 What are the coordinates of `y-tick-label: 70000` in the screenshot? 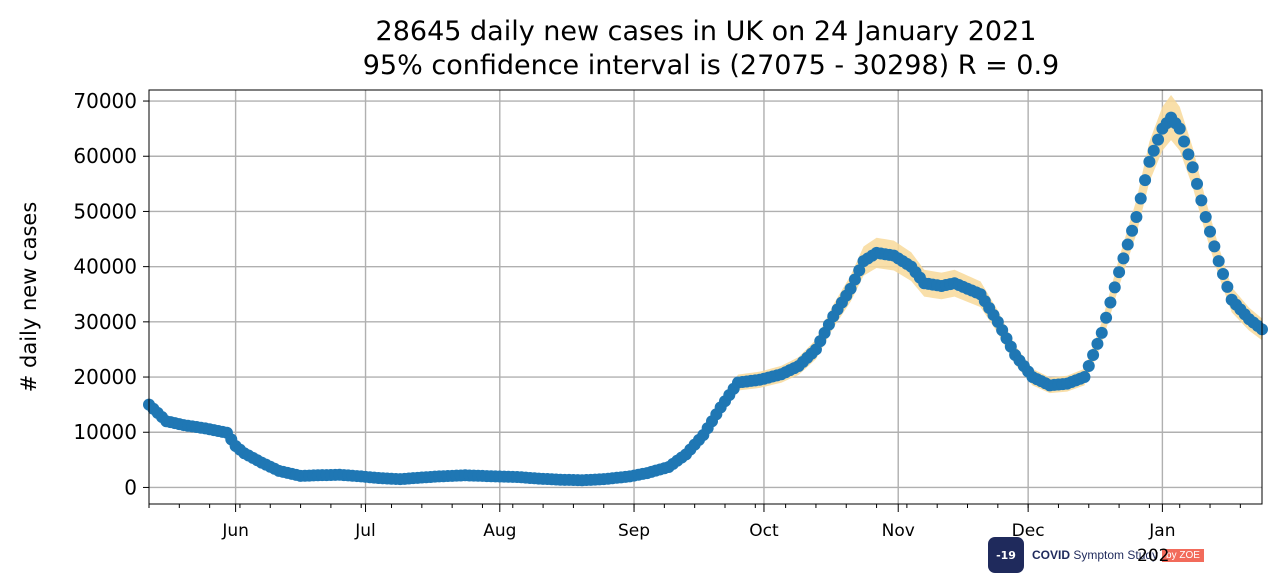 It's located at (105, 101).